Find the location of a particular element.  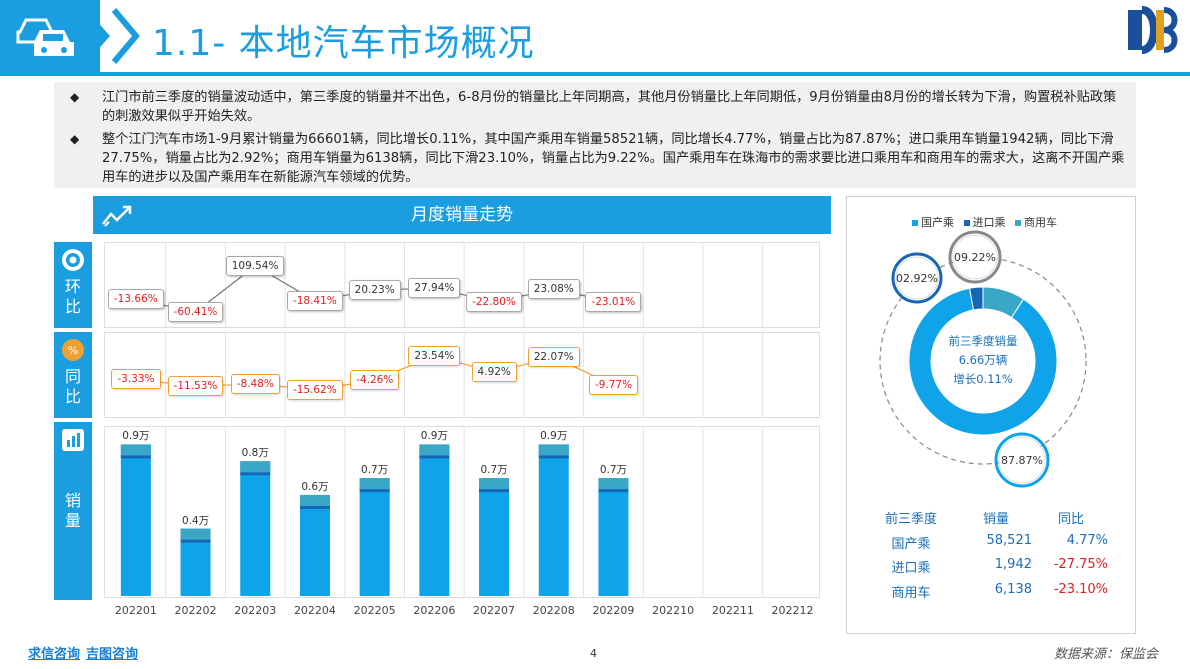

data-label: -3.33% is located at coordinates (136, 379).